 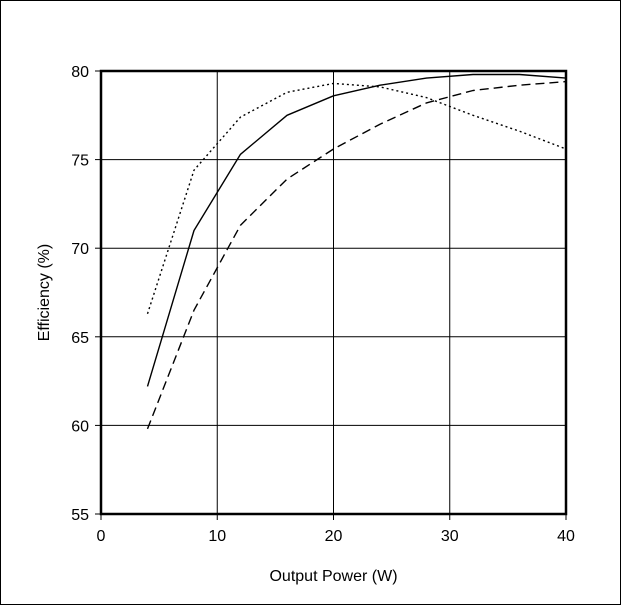 I want to click on x-tick-label: 40, so click(x=566, y=536).